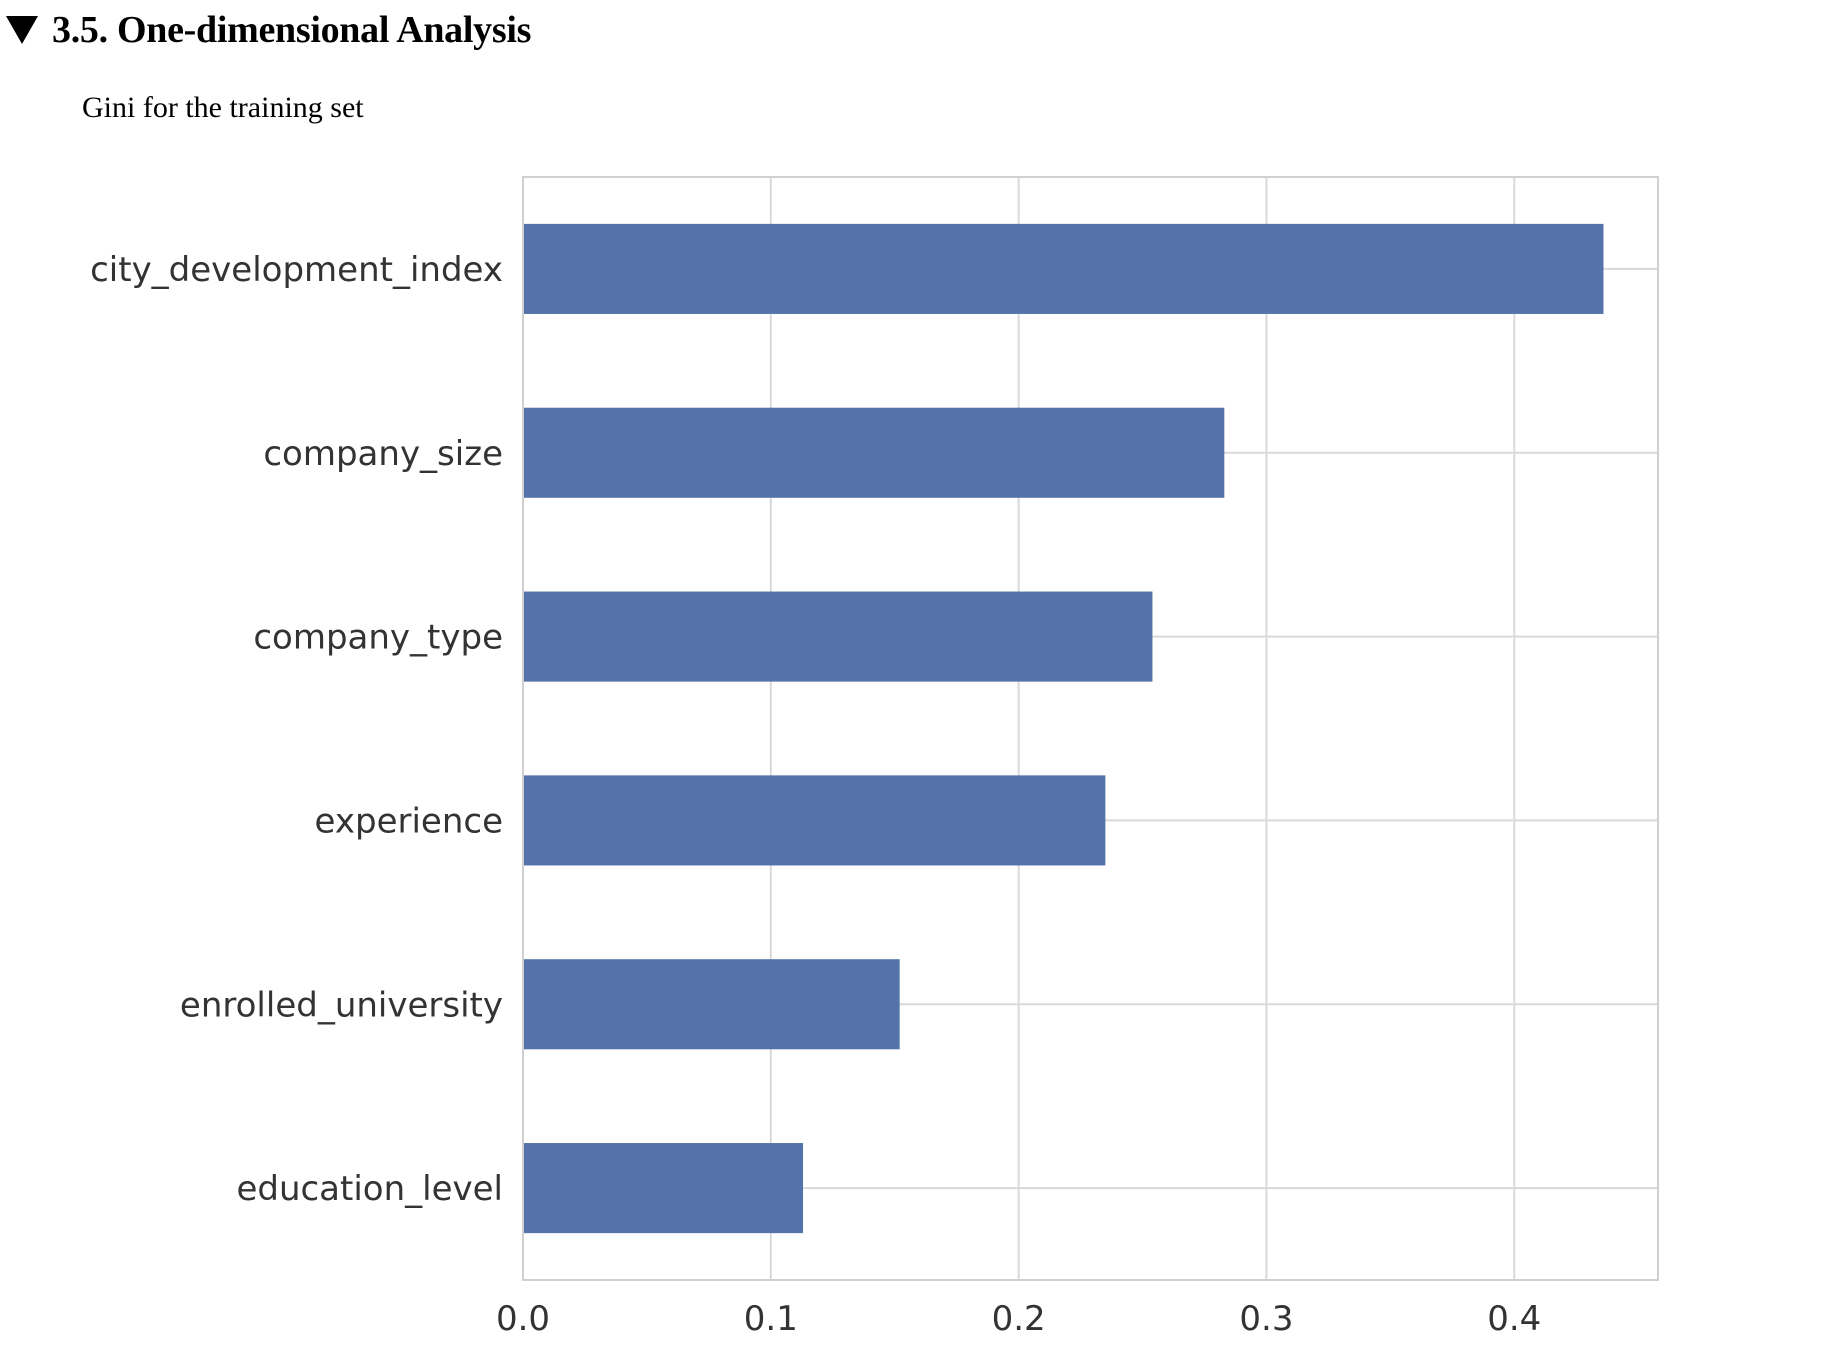 This screenshot has width=1836, height=1350. I want to click on x-tick-labels: 0.0 0.1 0.2 0.3 0.4, so click(1018, 1319).